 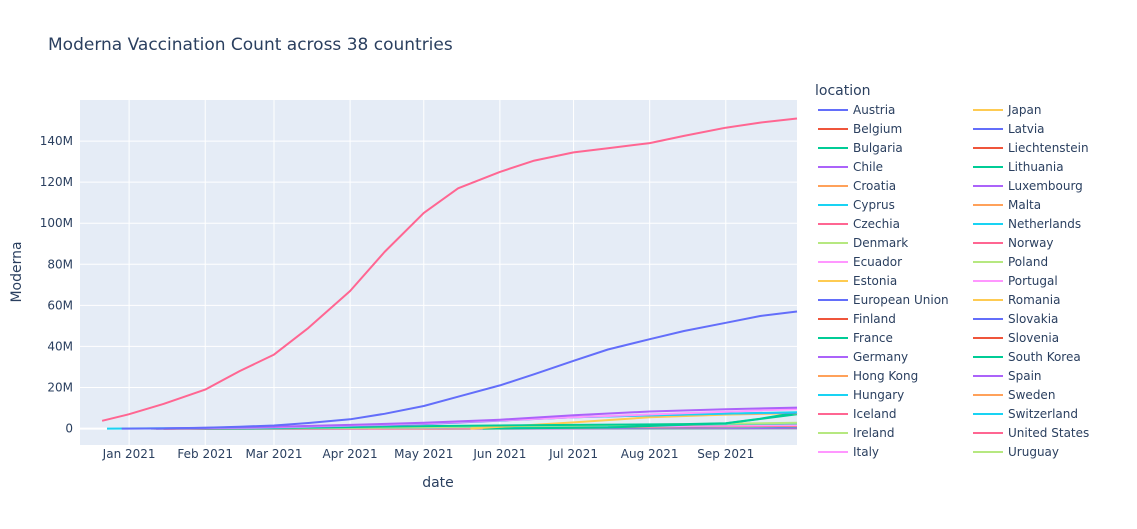 What do you see at coordinates (56, 141) in the screenshot?
I see `y-tick-label: 140M` at bounding box center [56, 141].